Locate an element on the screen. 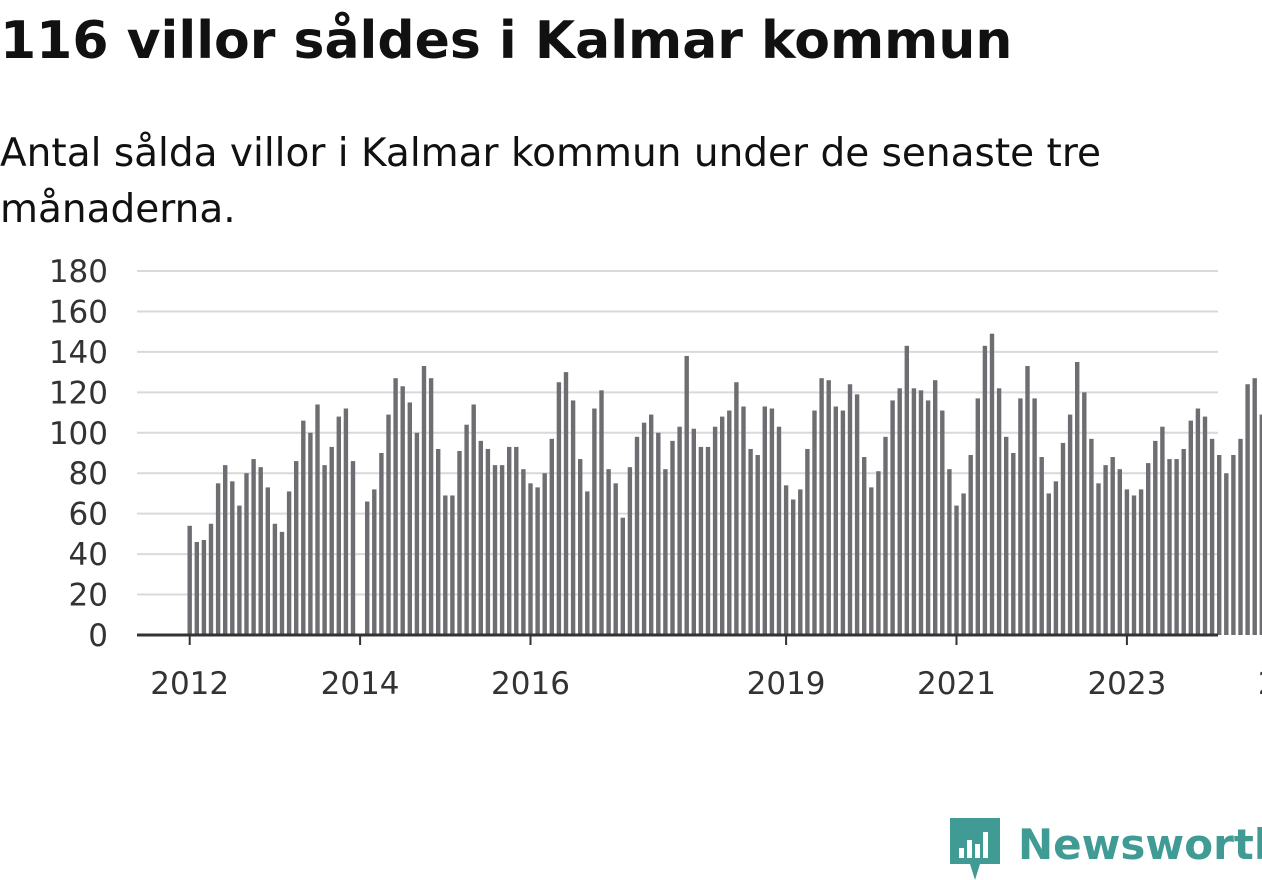  x-tick-label: 2025 is located at coordinates (1260, 684).